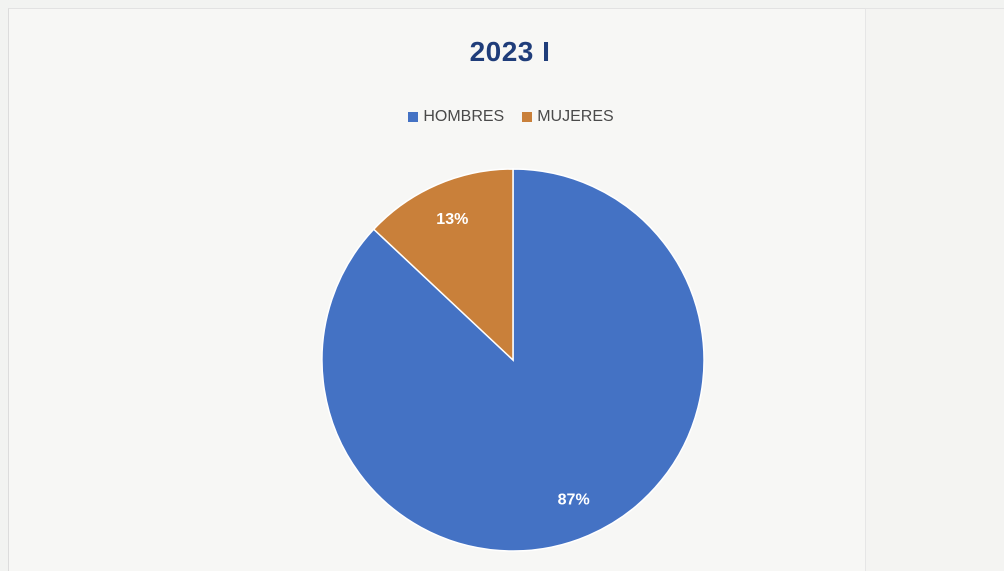  Describe the element at coordinates (574, 499) in the screenshot. I see `data-label-hombres: 87%` at that location.